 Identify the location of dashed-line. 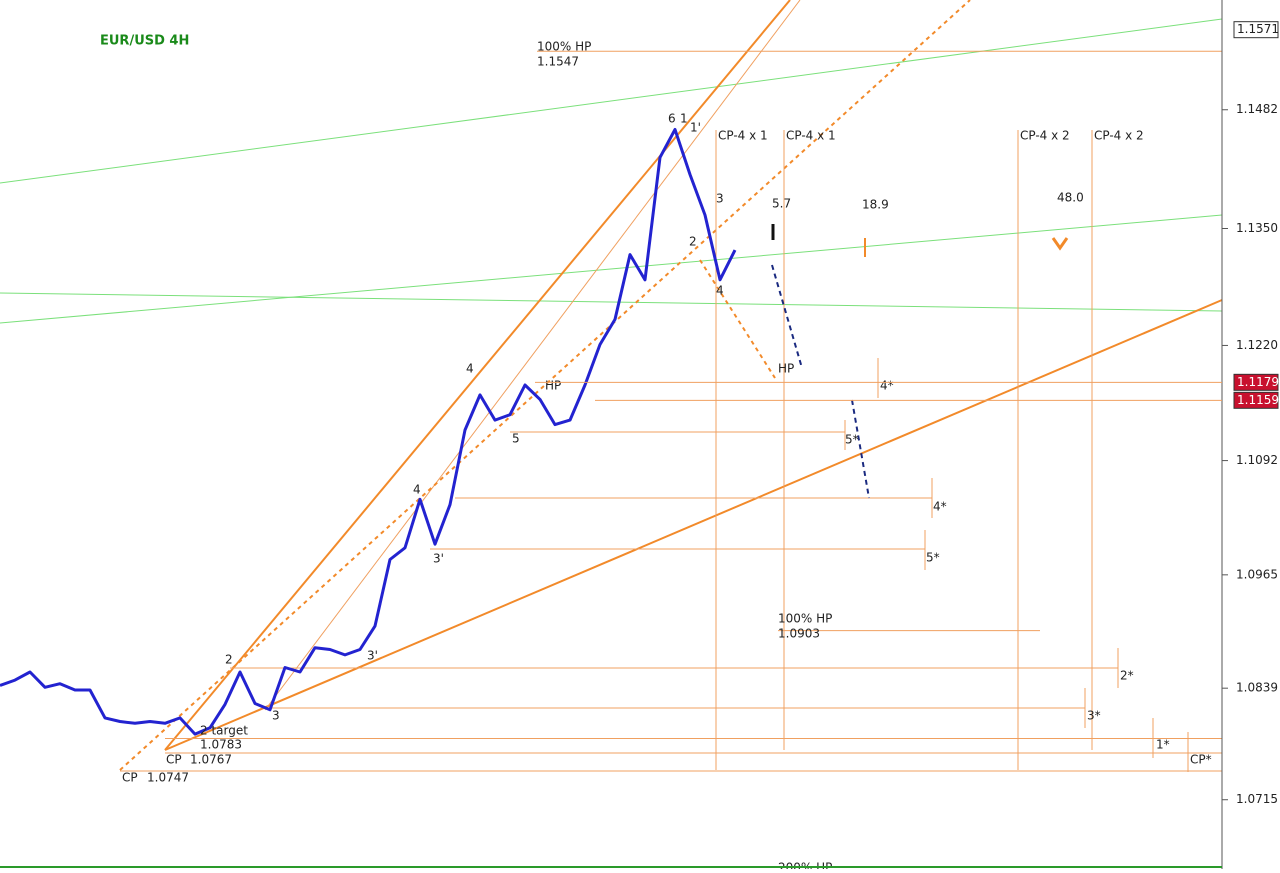
(737, 319).